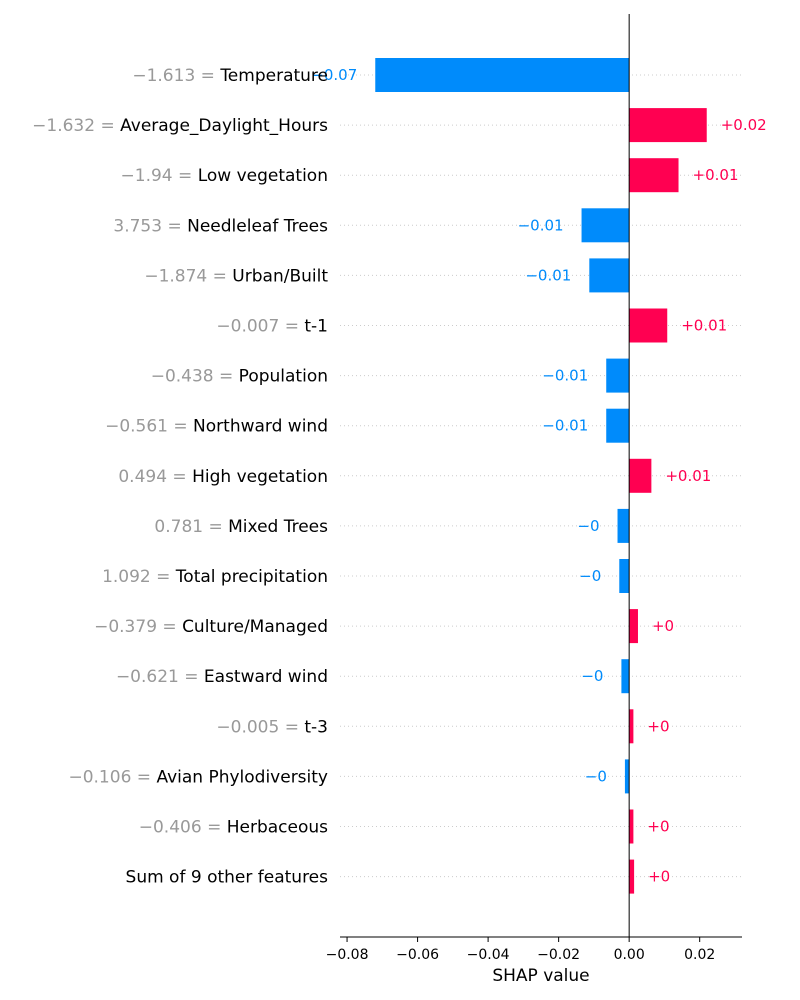  Describe the element at coordinates (260, 477) in the screenshot. I see `feature-name: High vegetation` at that location.